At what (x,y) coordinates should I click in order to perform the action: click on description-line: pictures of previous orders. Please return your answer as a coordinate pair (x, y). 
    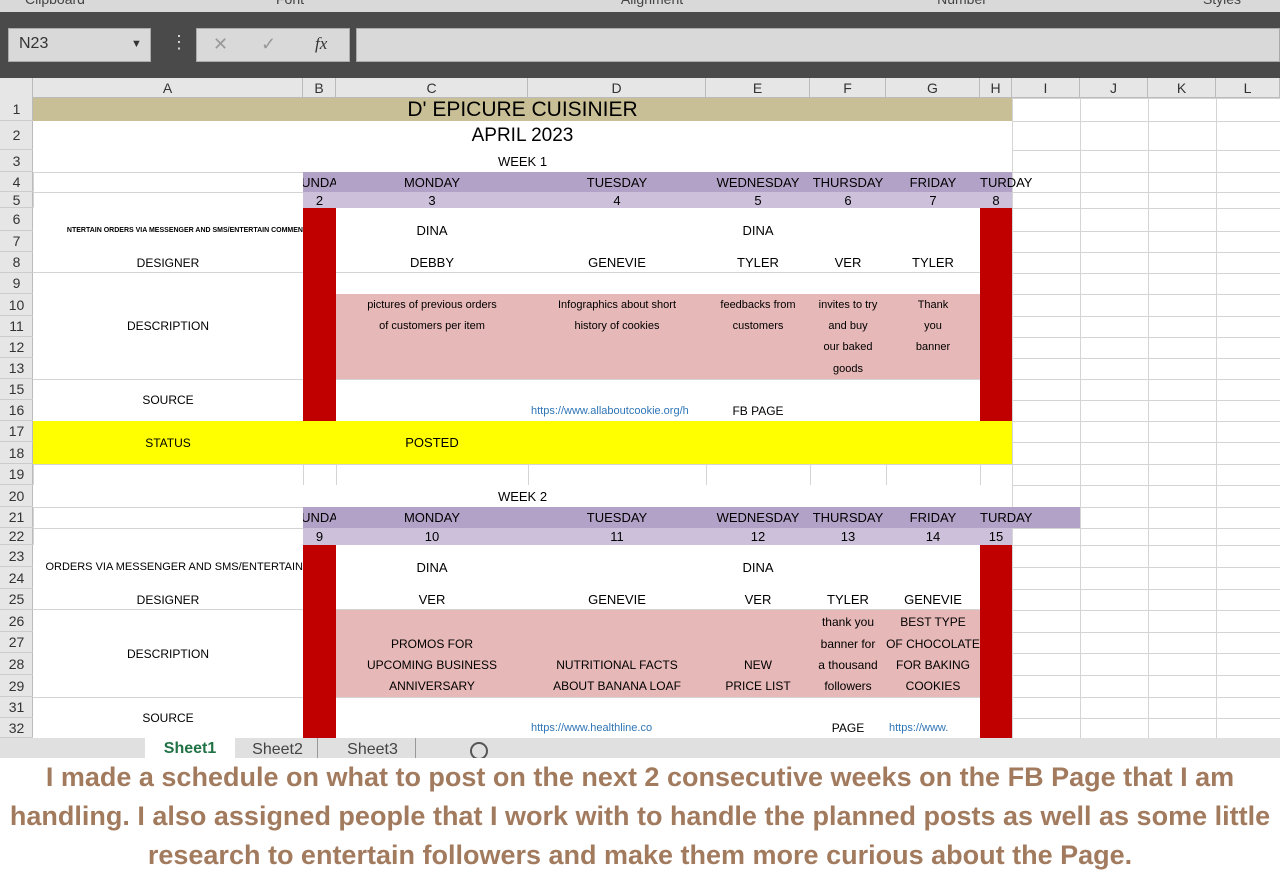
    Looking at the image, I should click on (432, 304).